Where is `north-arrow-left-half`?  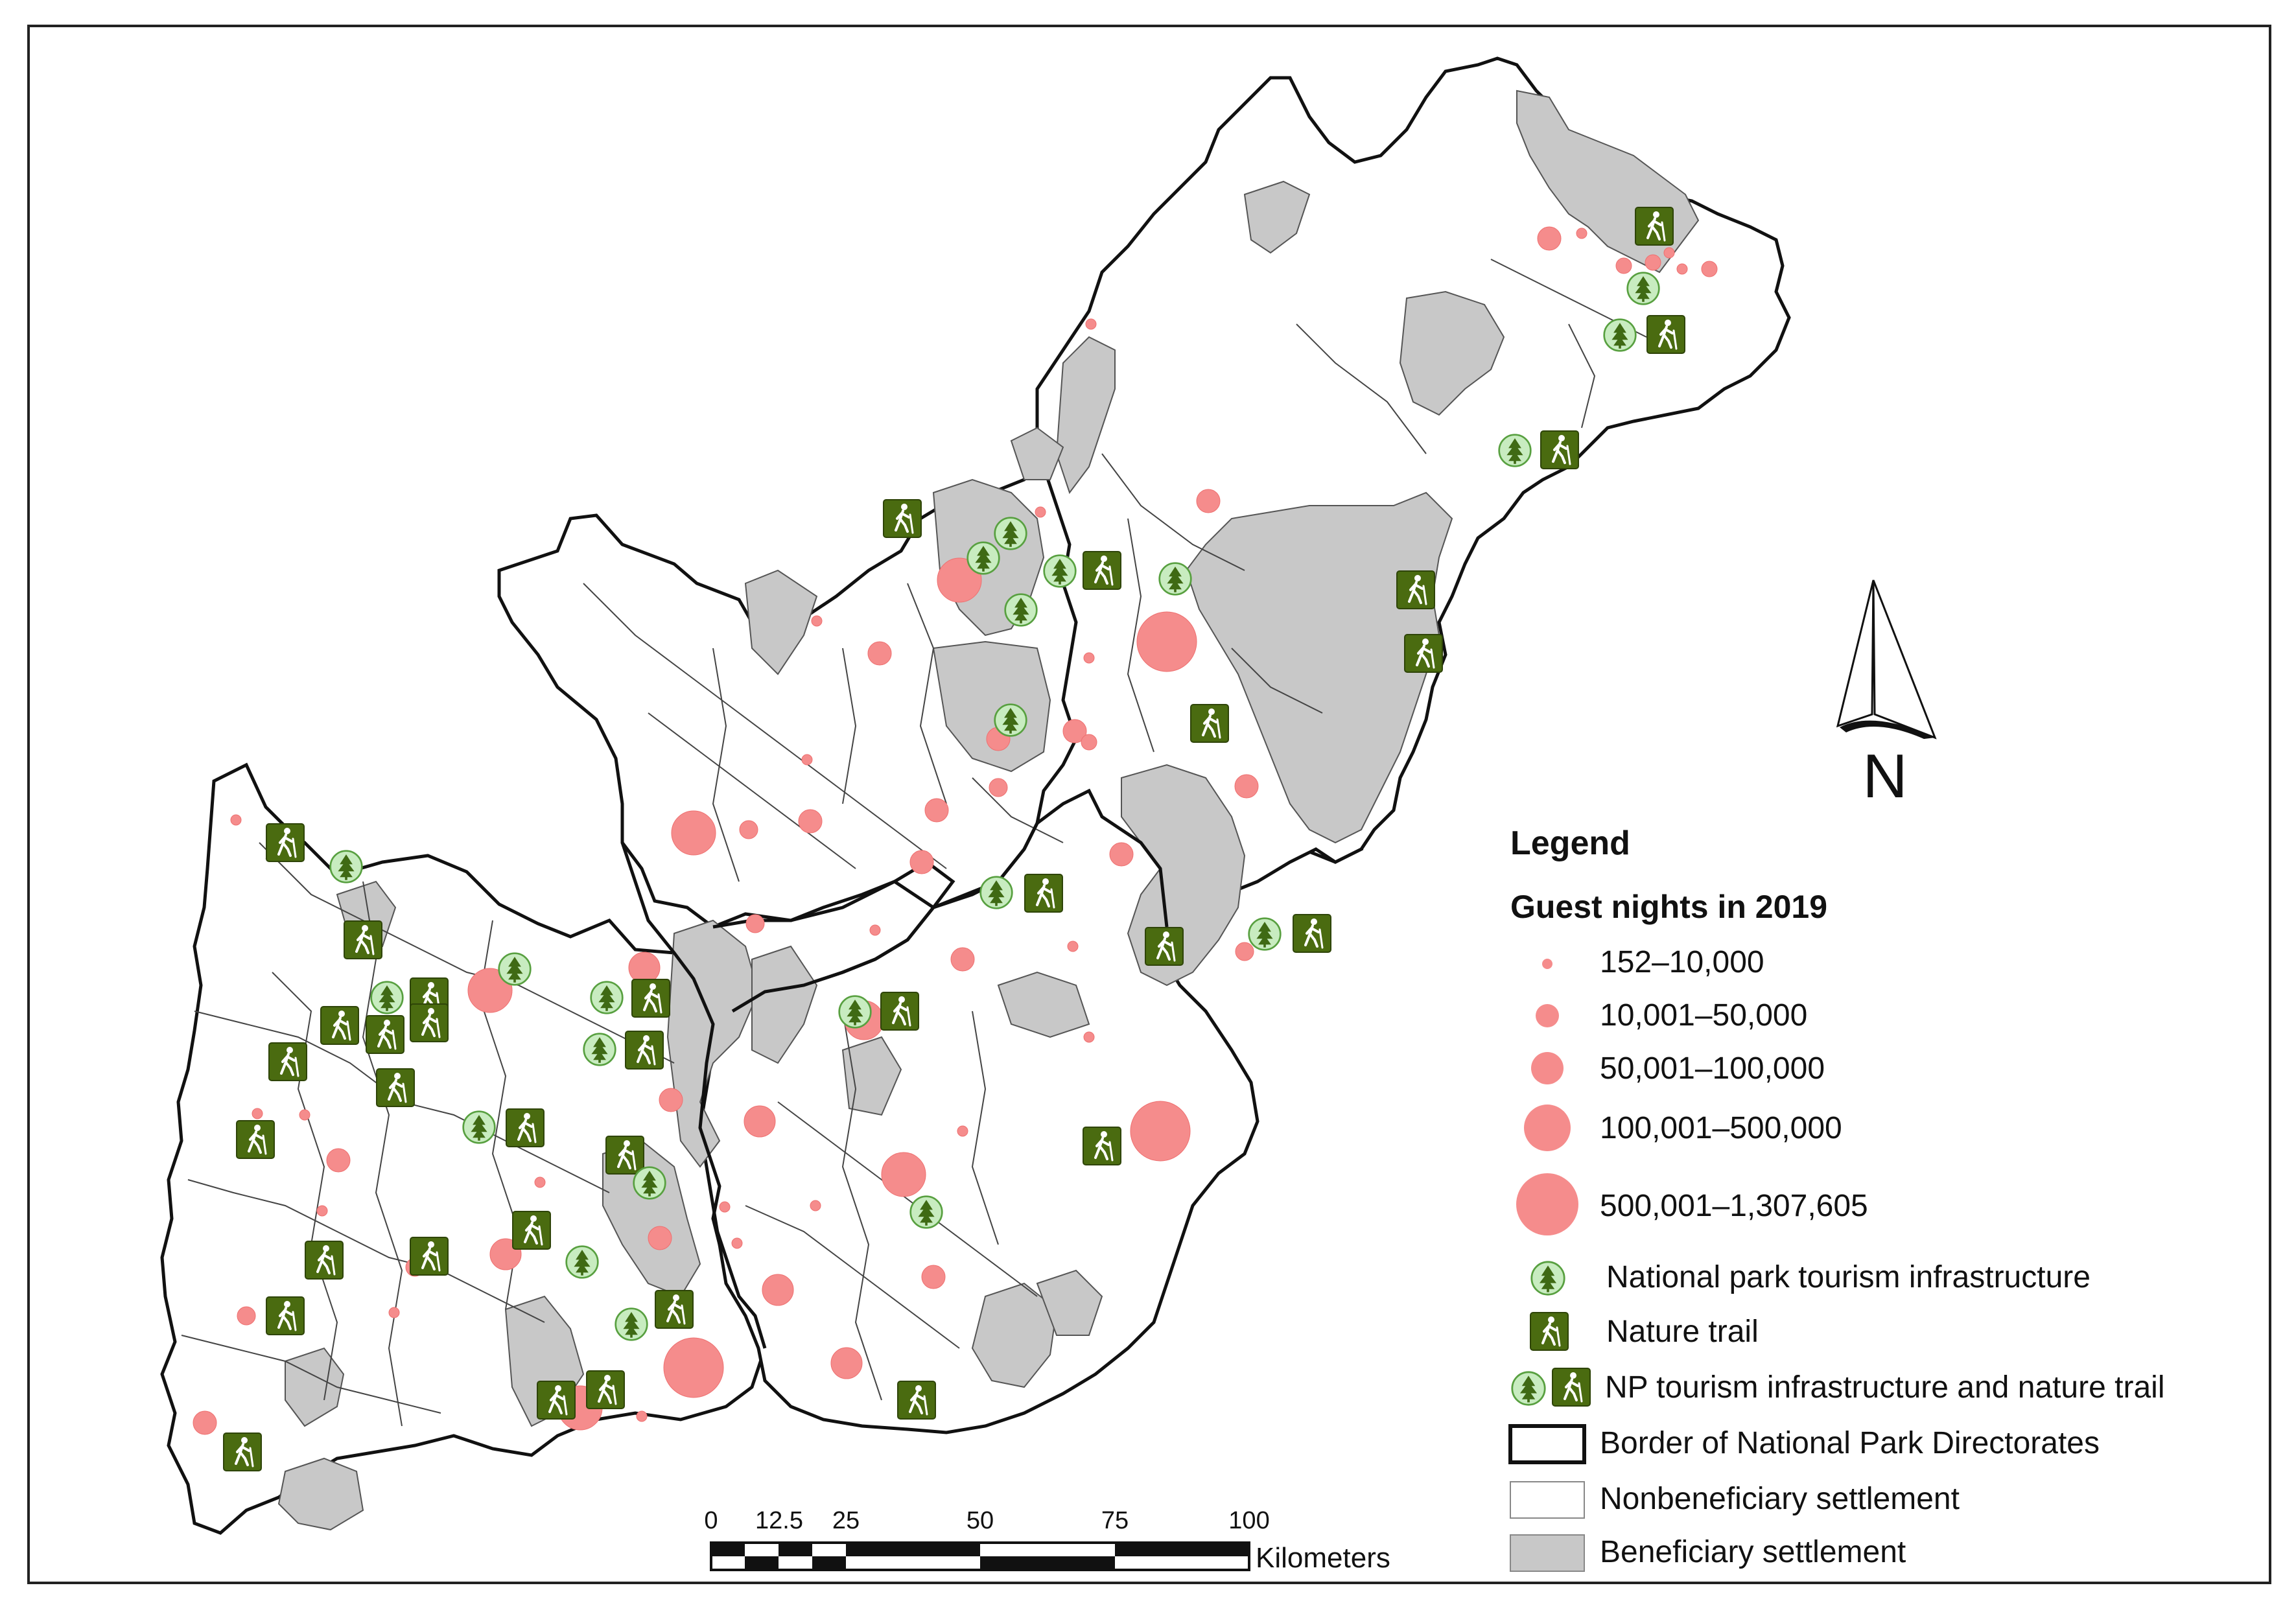 north-arrow-left-half is located at coordinates (1855, 653).